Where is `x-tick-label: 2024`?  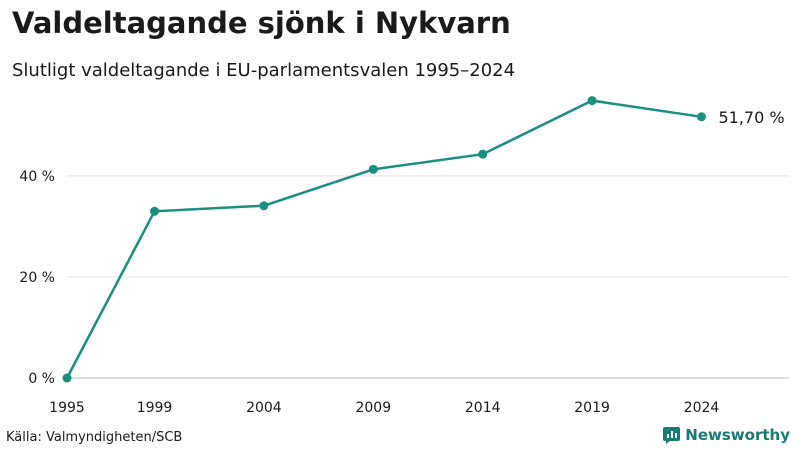 x-tick-label: 2024 is located at coordinates (702, 408).